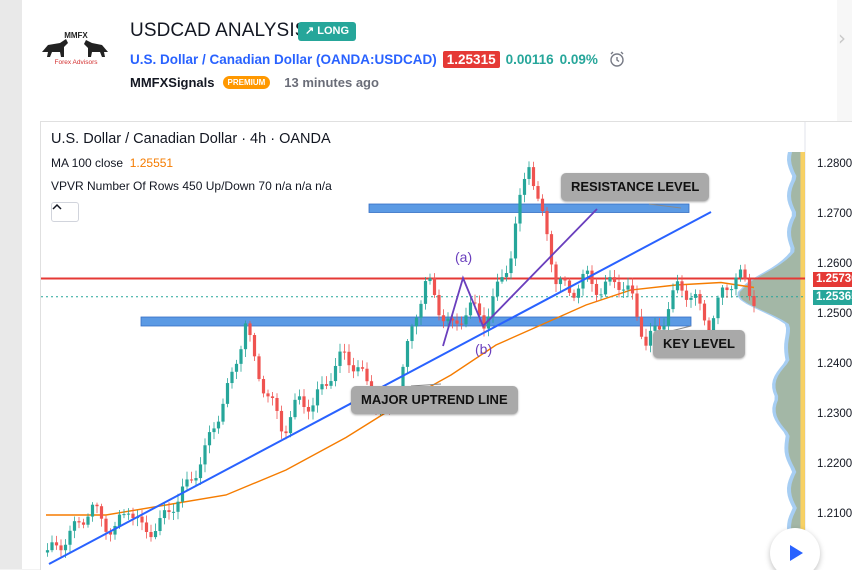 Image resolution: width=852 pixels, height=570 pixels. What do you see at coordinates (795, 549) in the screenshot?
I see `play-button` at bounding box center [795, 549].